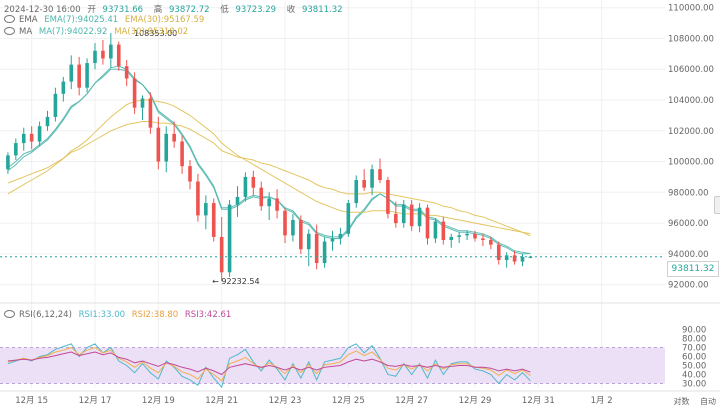 The width and height of the screenshot is (720, 409). Describe the element at coordinates (694, 340) in the screenshot. I see `rsi-tick-label: 80.00` at that location.